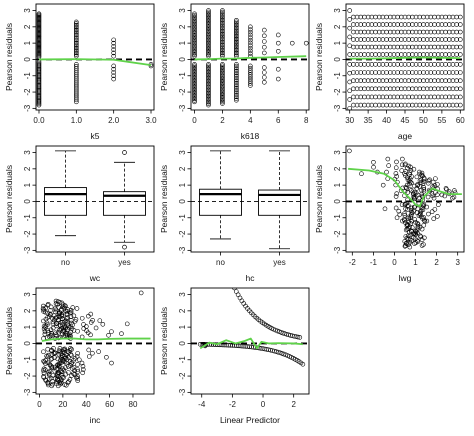 This screenshot has height=436, width=474. Describe the element at coordinates (222, 120) in the screenshot. I see `x-tick-label: 2` at that location.